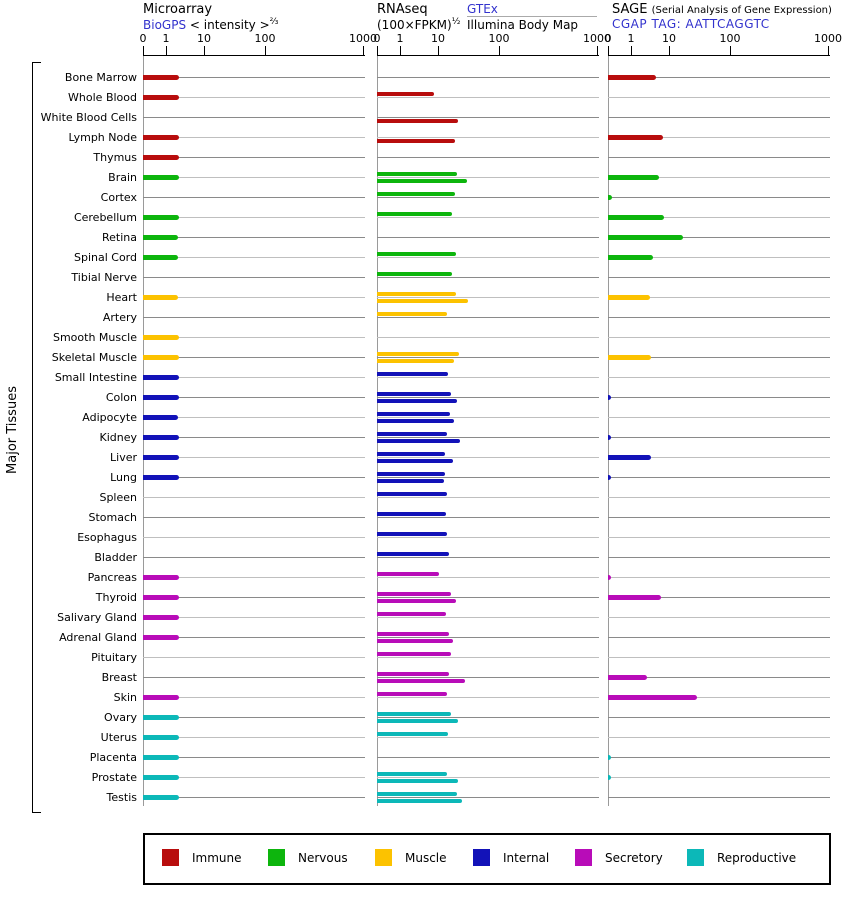 This screenshot has height=900, width=842. What do you see at coordinates (482, 9) in the screenshot?
I see `gtex-link: GTEx` at bounding box center [482, 9].